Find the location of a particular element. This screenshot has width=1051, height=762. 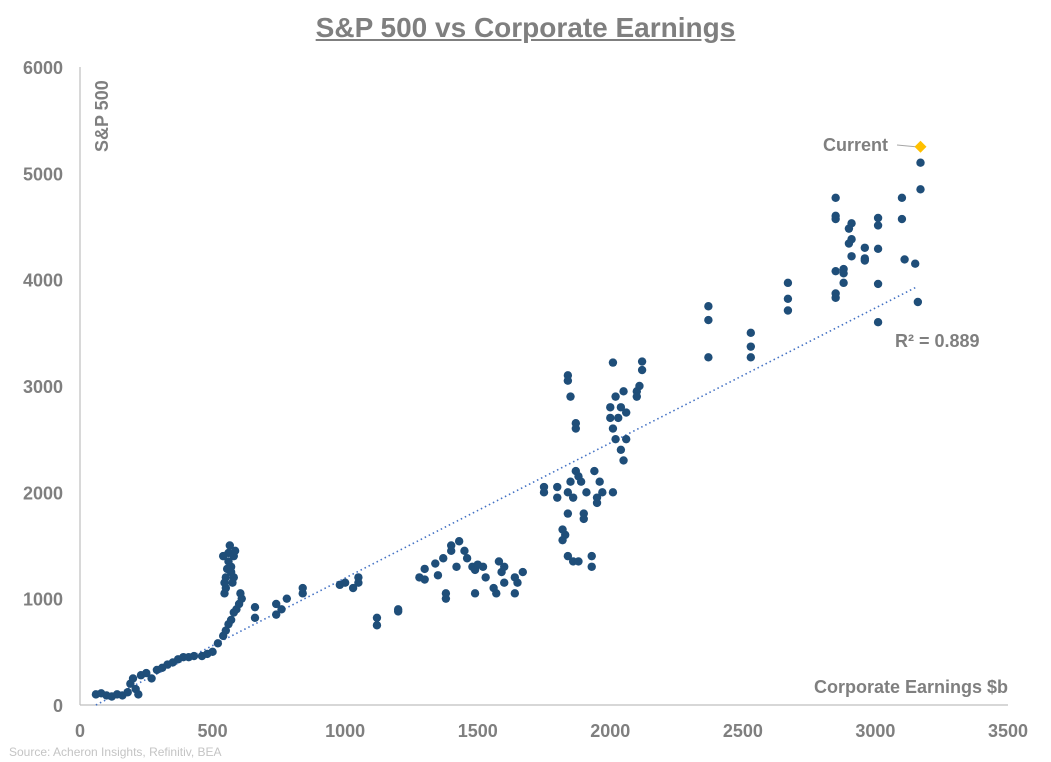

y-tick-label: 0 is located at coordinates (58, 706).